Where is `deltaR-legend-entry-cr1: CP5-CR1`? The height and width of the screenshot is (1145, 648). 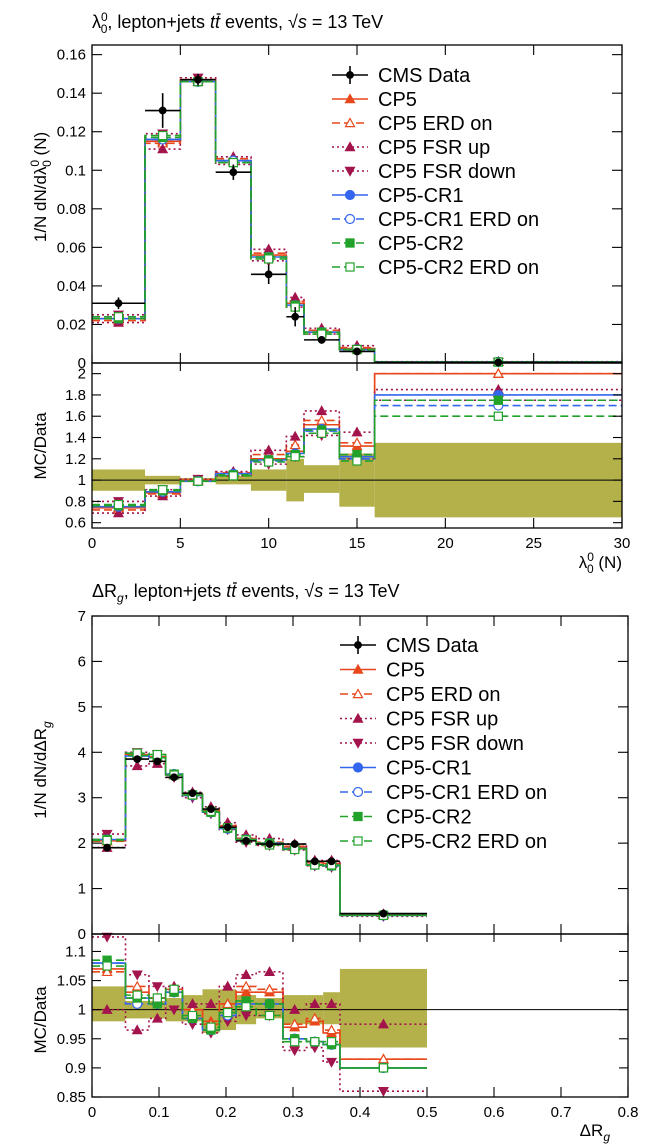 deltaR-legend-entry-cr1: CP5-CR1 is located at coordinates (406, 769).